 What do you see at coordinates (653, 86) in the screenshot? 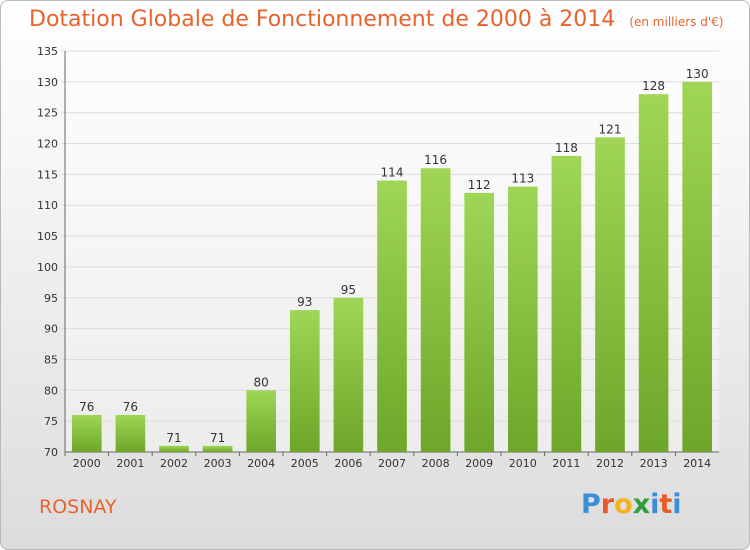
I see `bar-value-label: 128` at bounding box center [653, 86].